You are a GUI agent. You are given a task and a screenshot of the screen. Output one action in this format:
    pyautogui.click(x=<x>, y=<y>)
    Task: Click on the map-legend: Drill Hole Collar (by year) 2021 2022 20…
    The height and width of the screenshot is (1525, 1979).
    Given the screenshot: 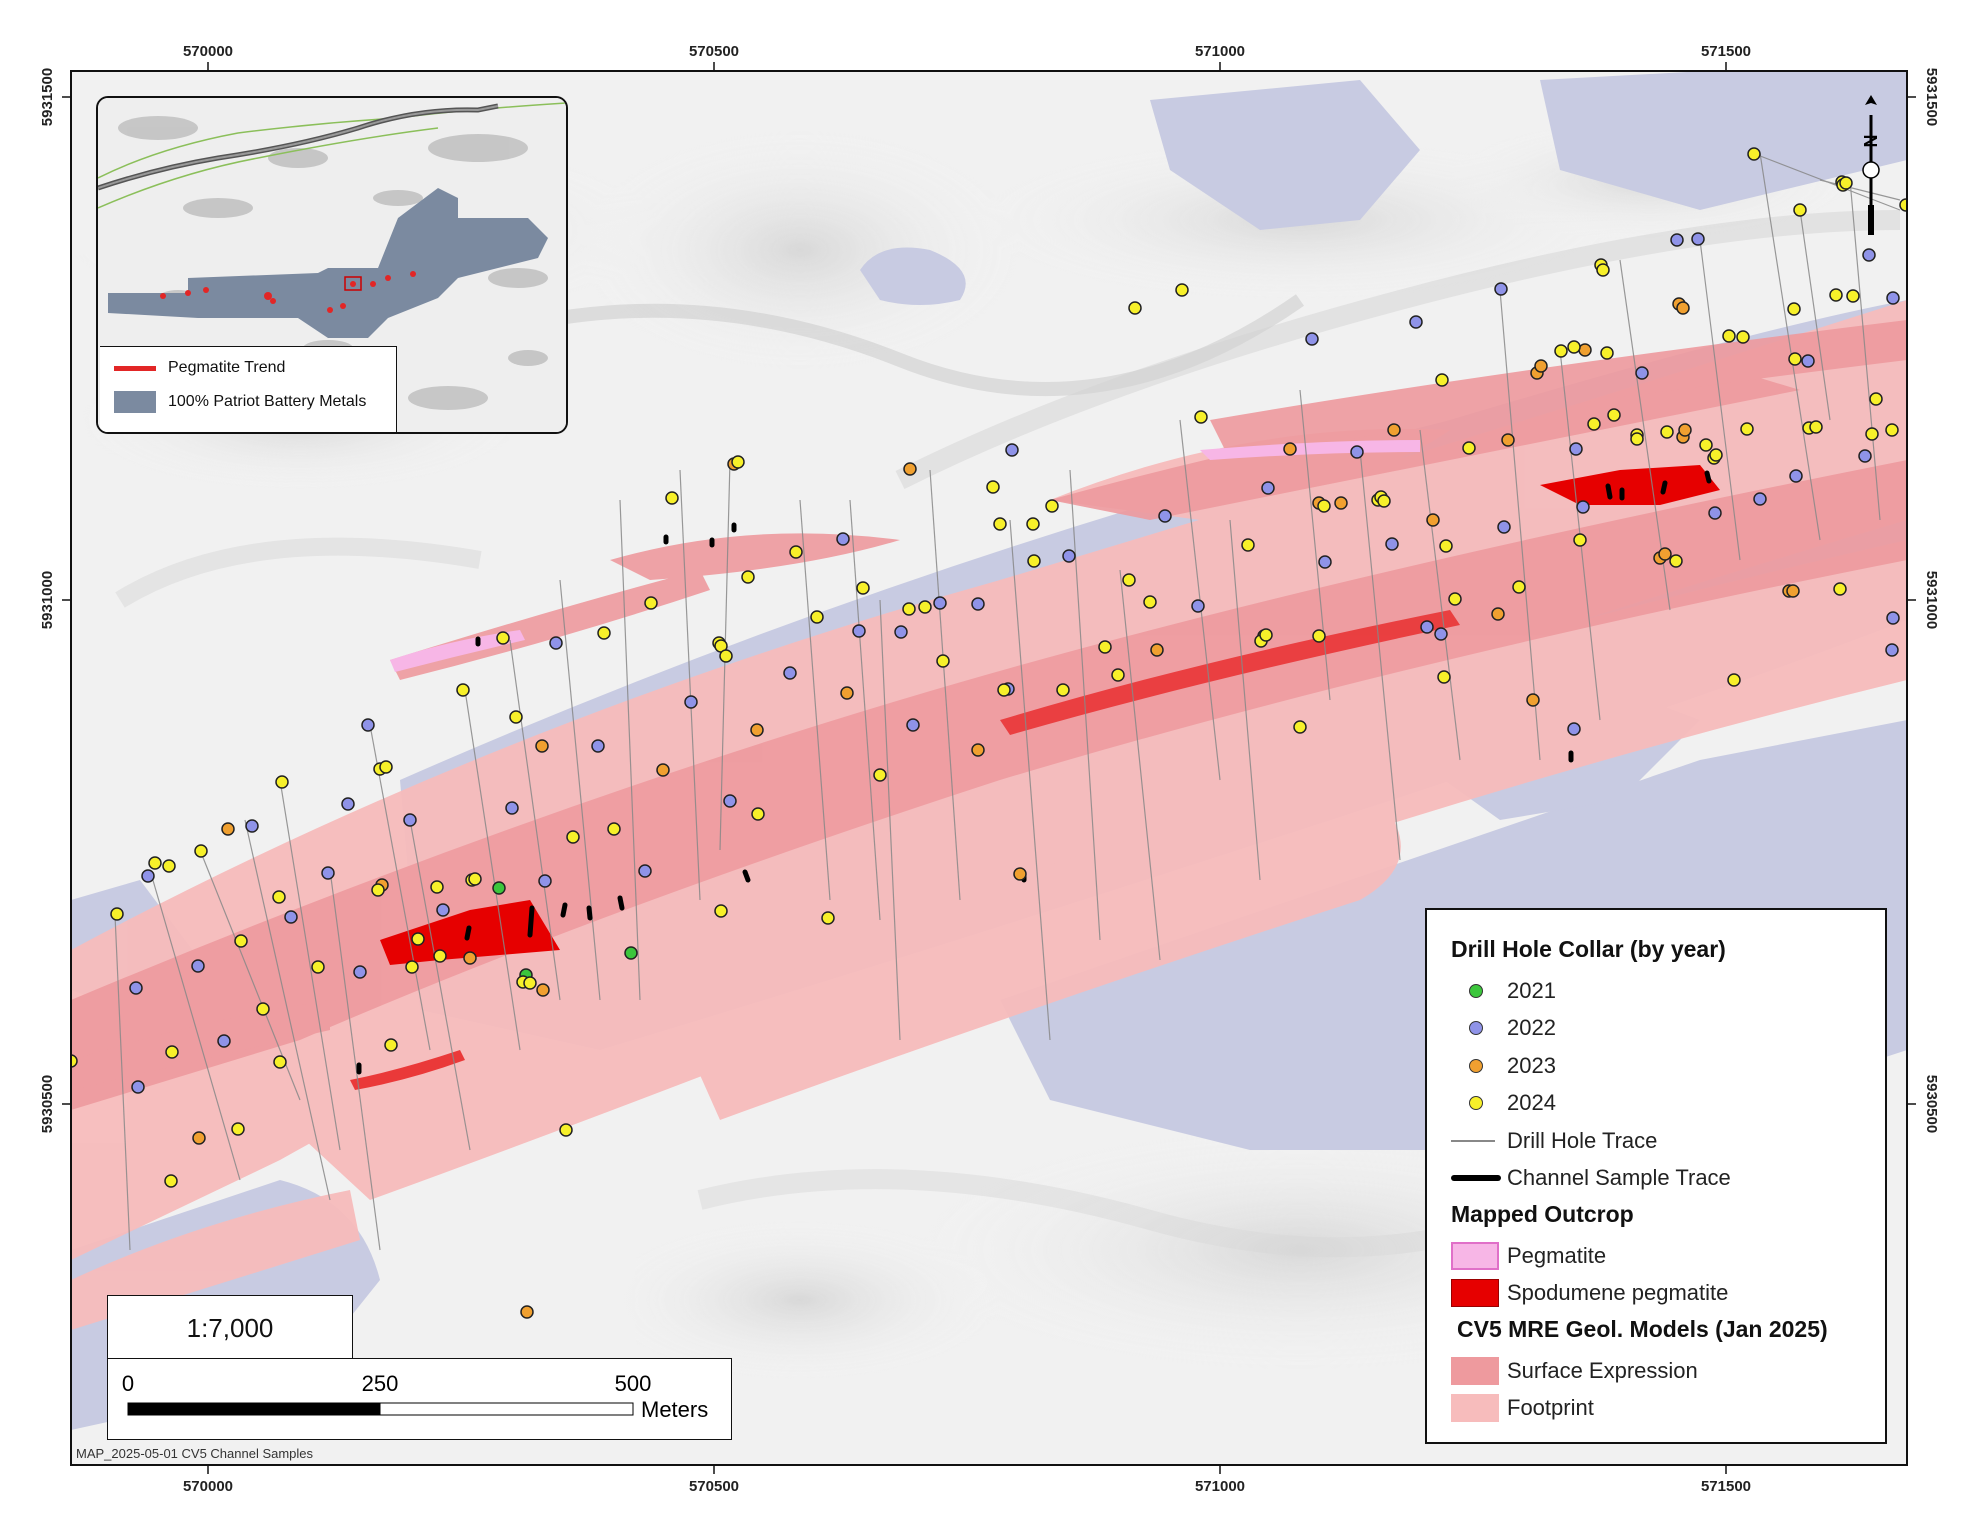 What is the action you would take?
    pyautogui.click(x=1656, y=1176)
    